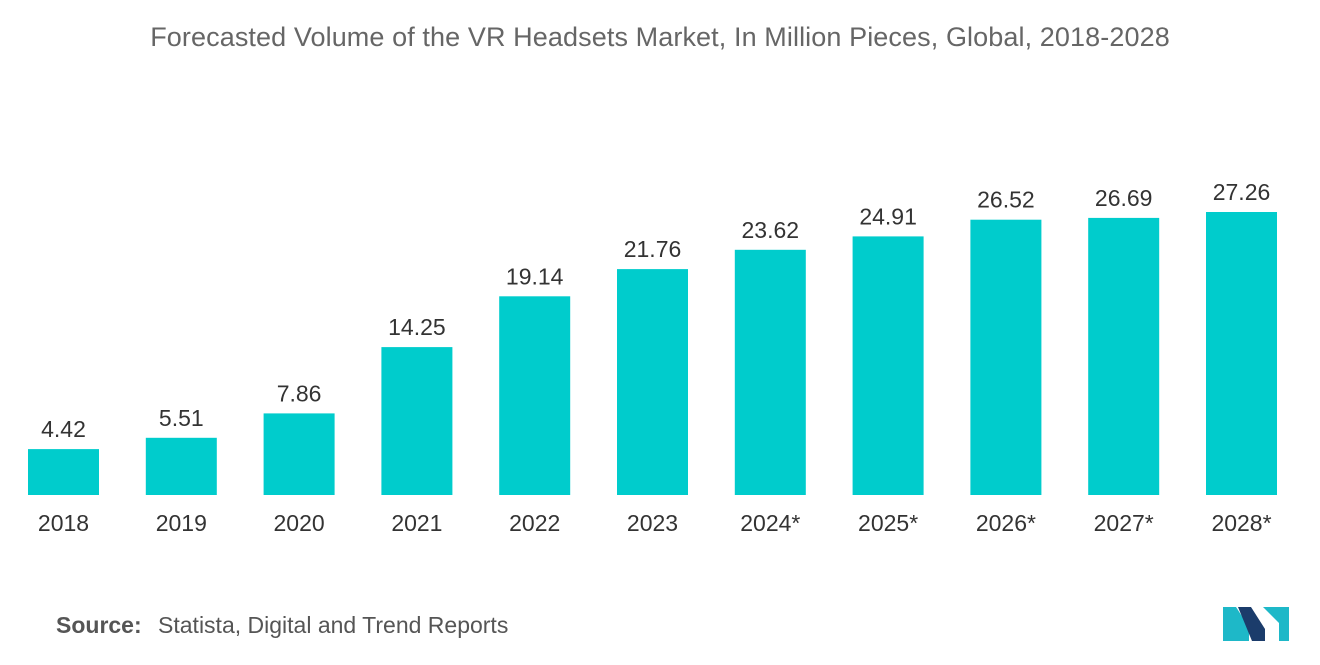  I want to click on bar-value-label: 21.76, so click(653, 249).